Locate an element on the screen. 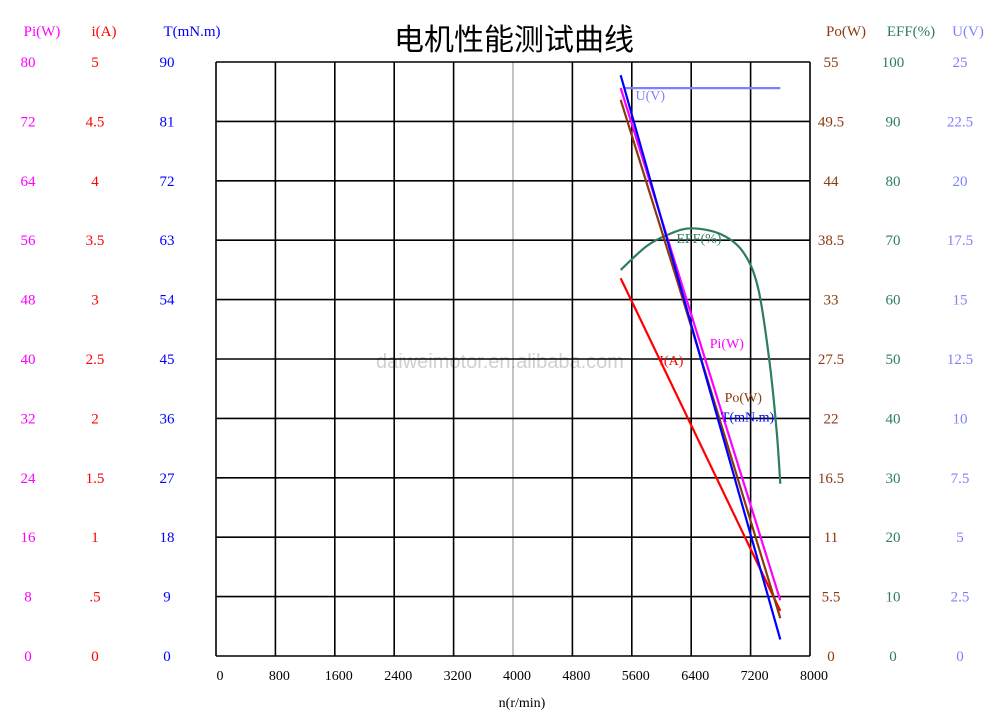  curve-label-layer: U(V) EFF(%) Pi(W) I(A) Po(W) T(mN.m) is located at coordinates (705, 257).